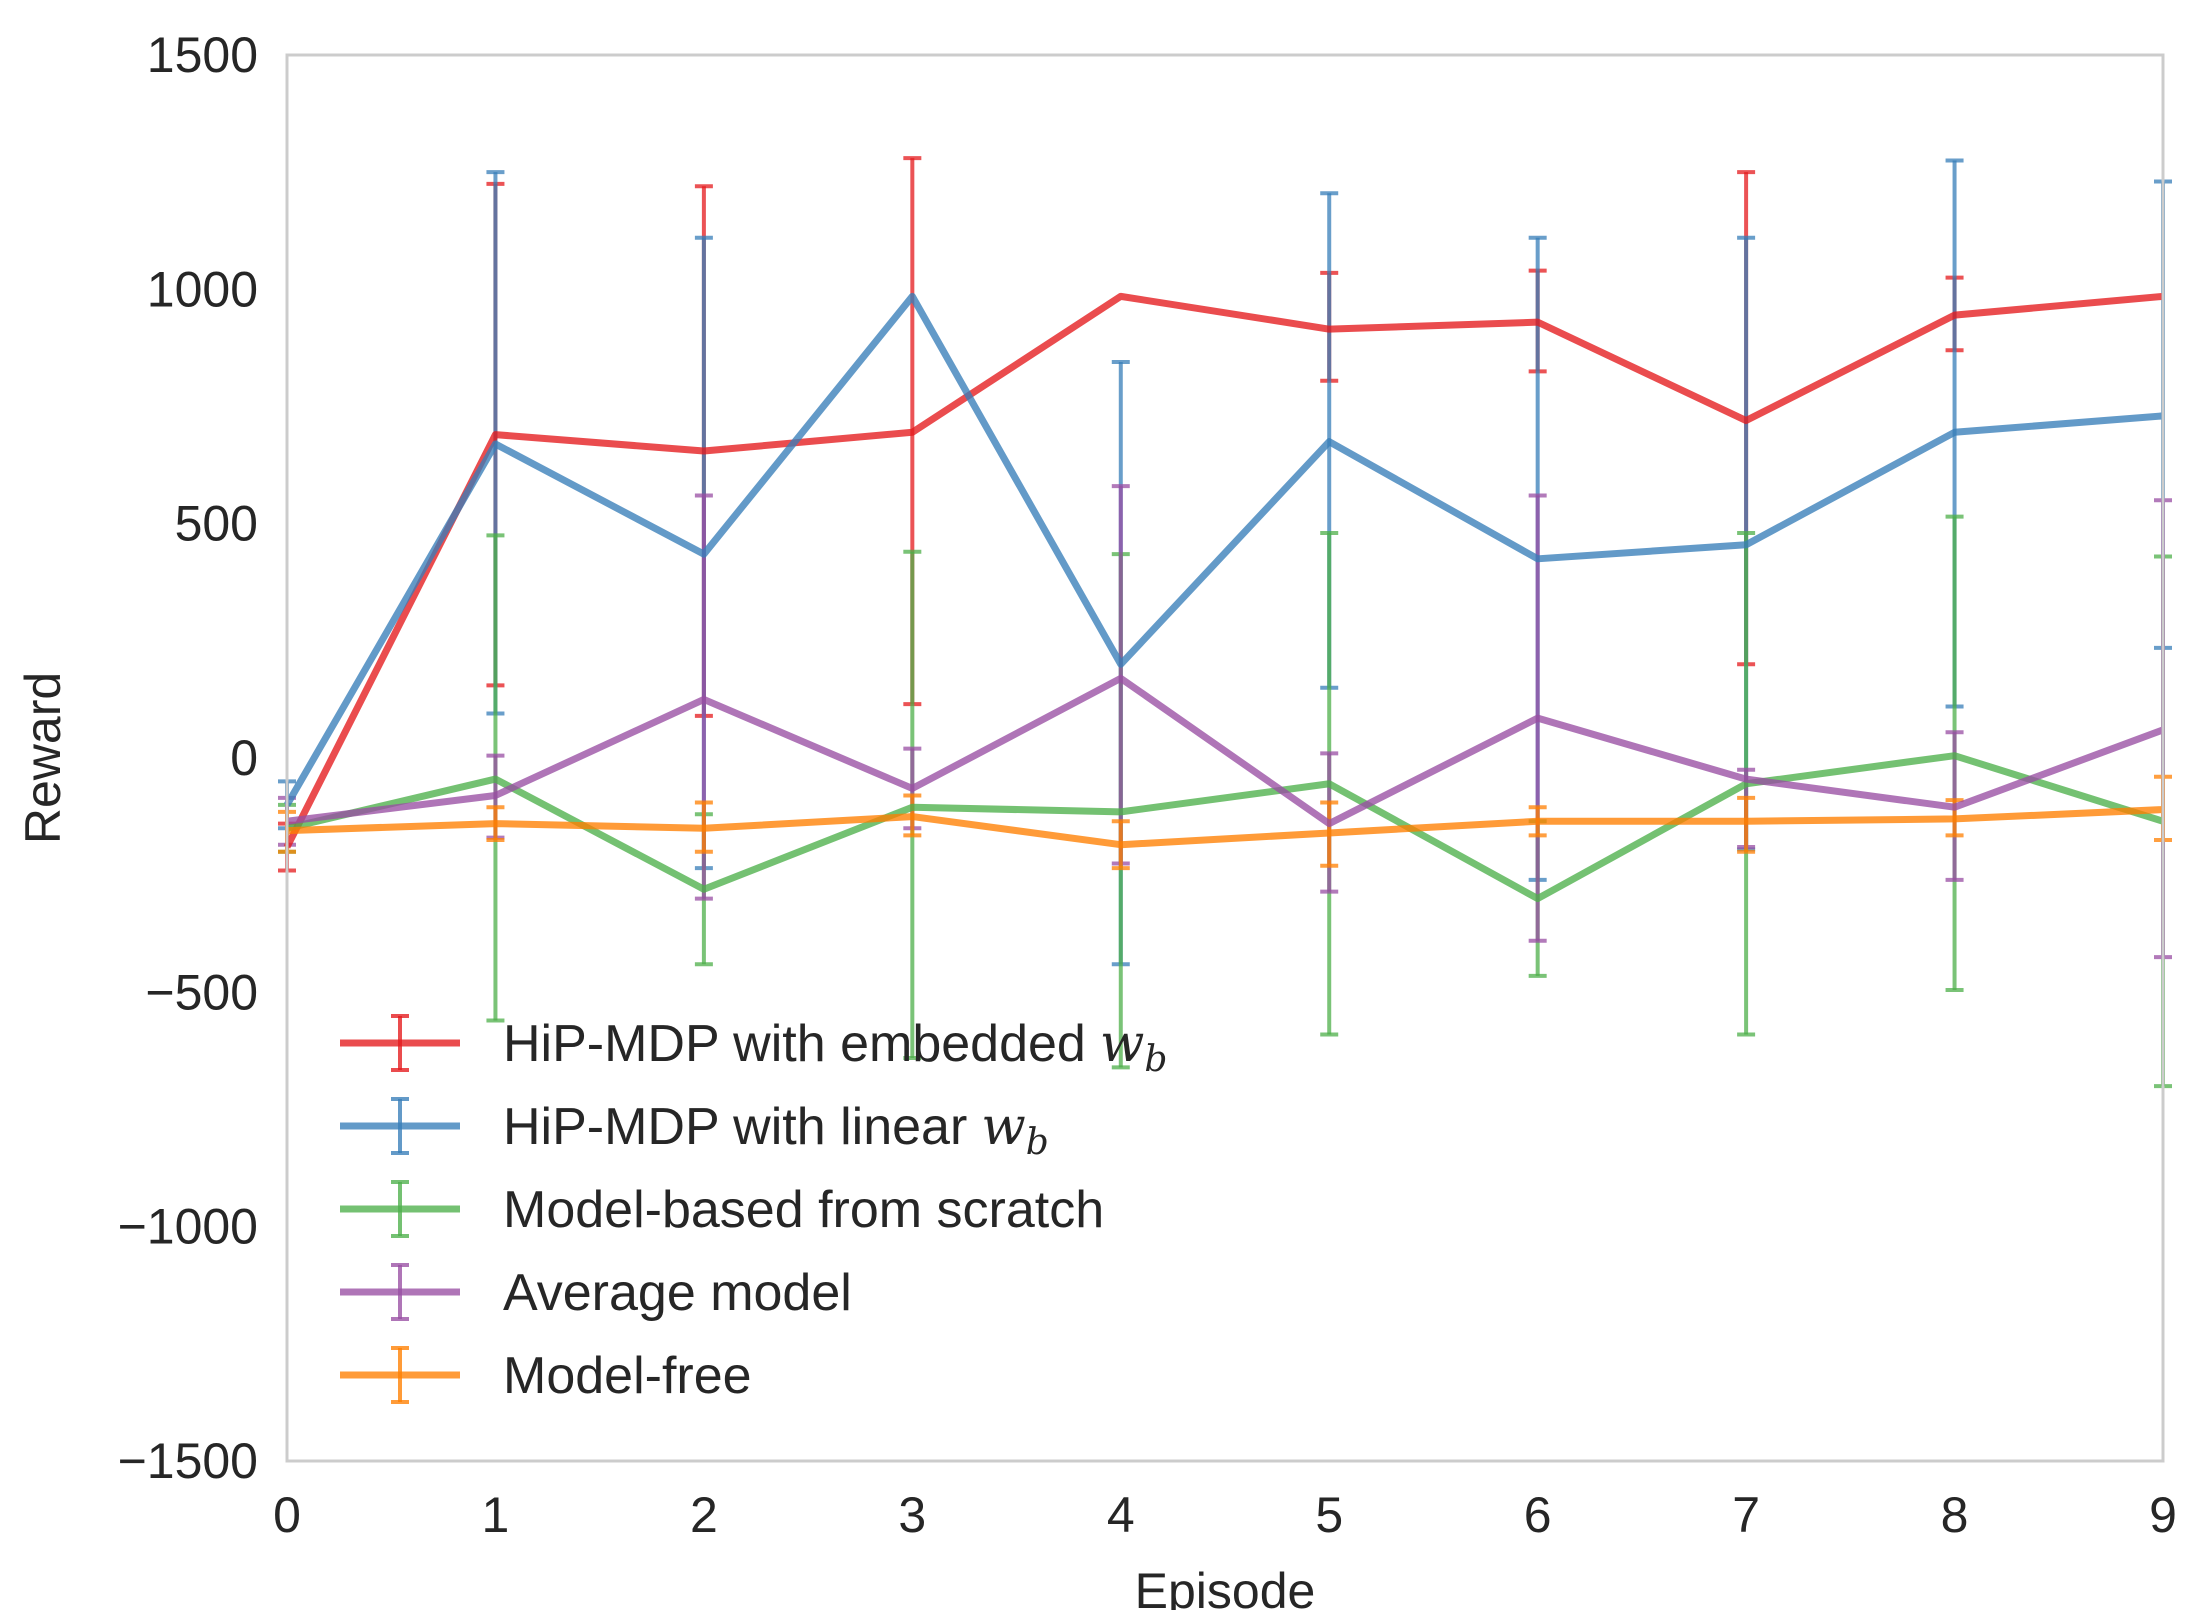  What do you see at coordinates (1225, 1586) in the screenshot?
I see `x-axis-label: Episode` at bounding box center [1225, 1586].